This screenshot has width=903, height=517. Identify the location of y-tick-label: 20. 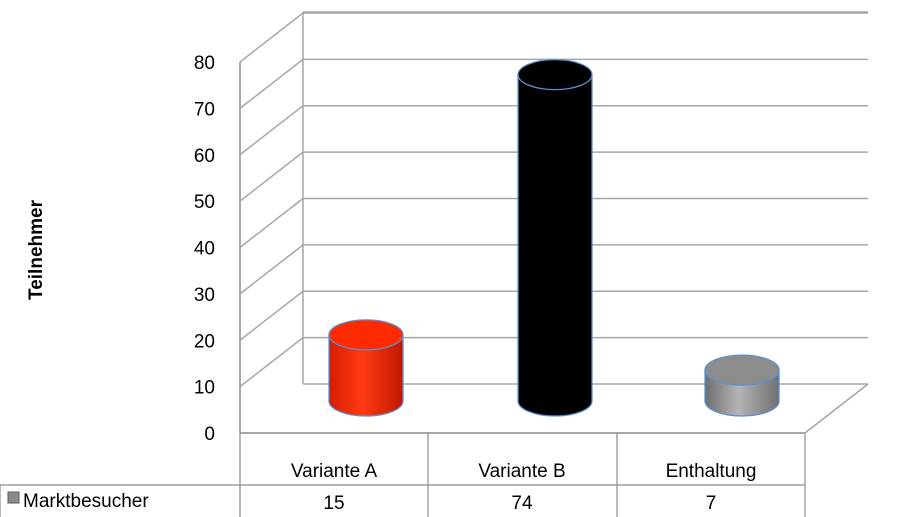
(204, 341).